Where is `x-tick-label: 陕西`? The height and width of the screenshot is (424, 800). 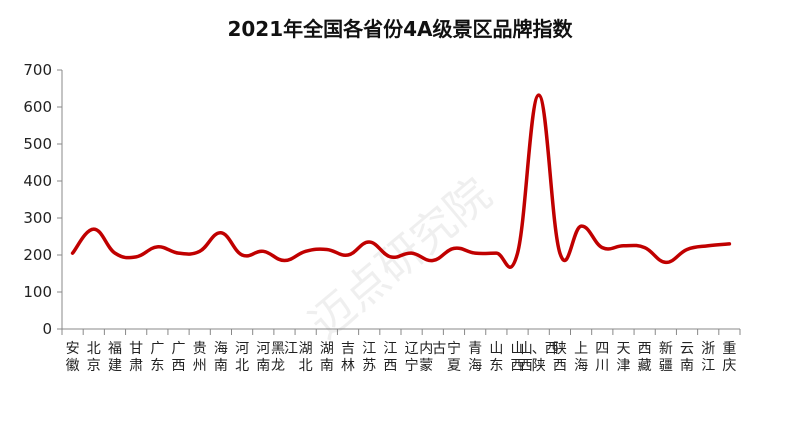
x-tick-label: 陕西 is located at coordinates (560, 357).